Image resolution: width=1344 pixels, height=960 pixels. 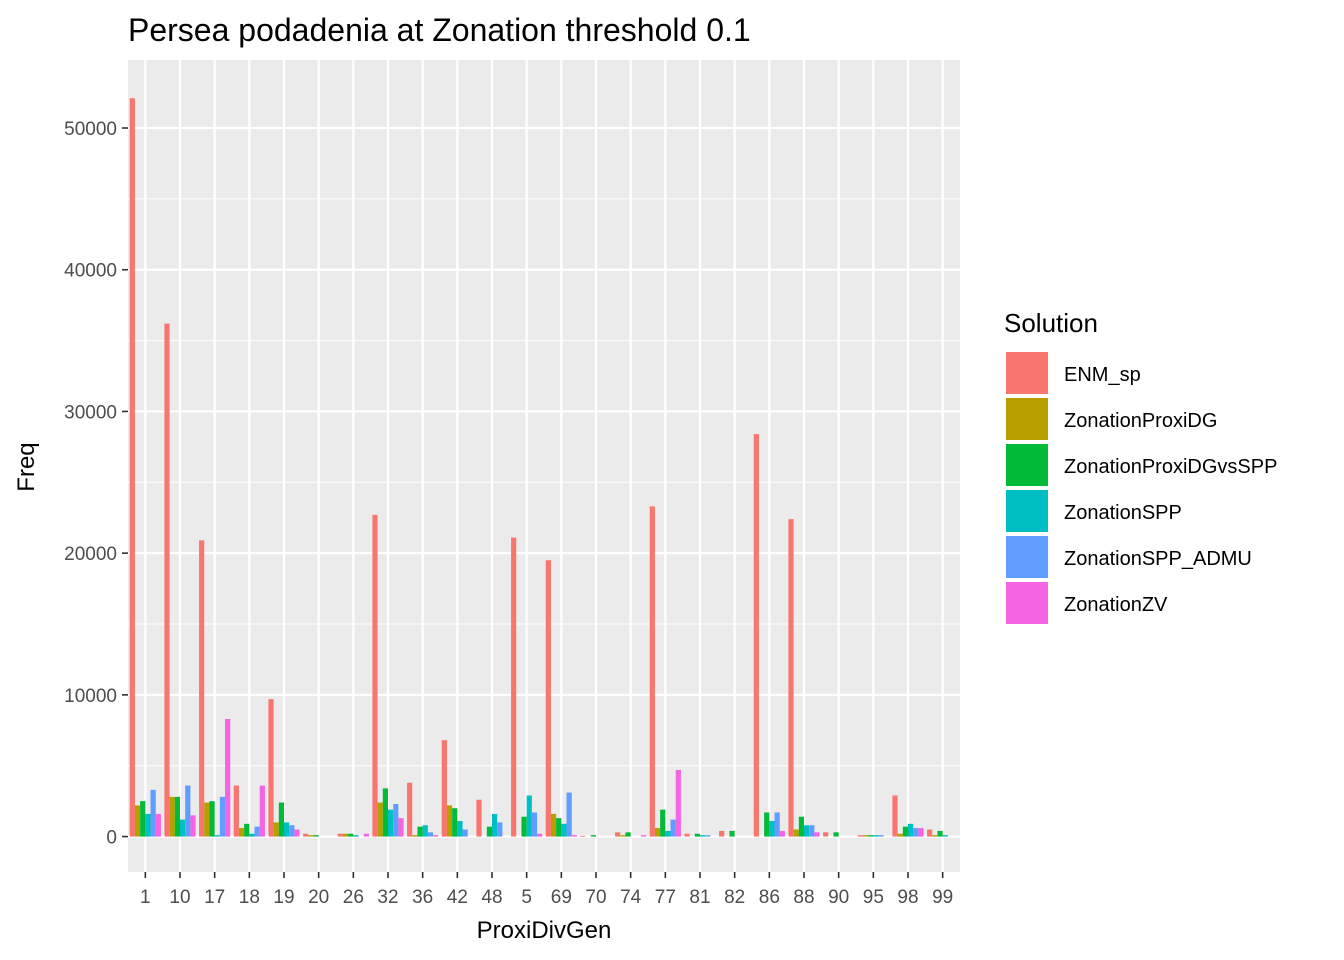 I want to click on y-tick-label: 10000, so click(x=90, y=696).